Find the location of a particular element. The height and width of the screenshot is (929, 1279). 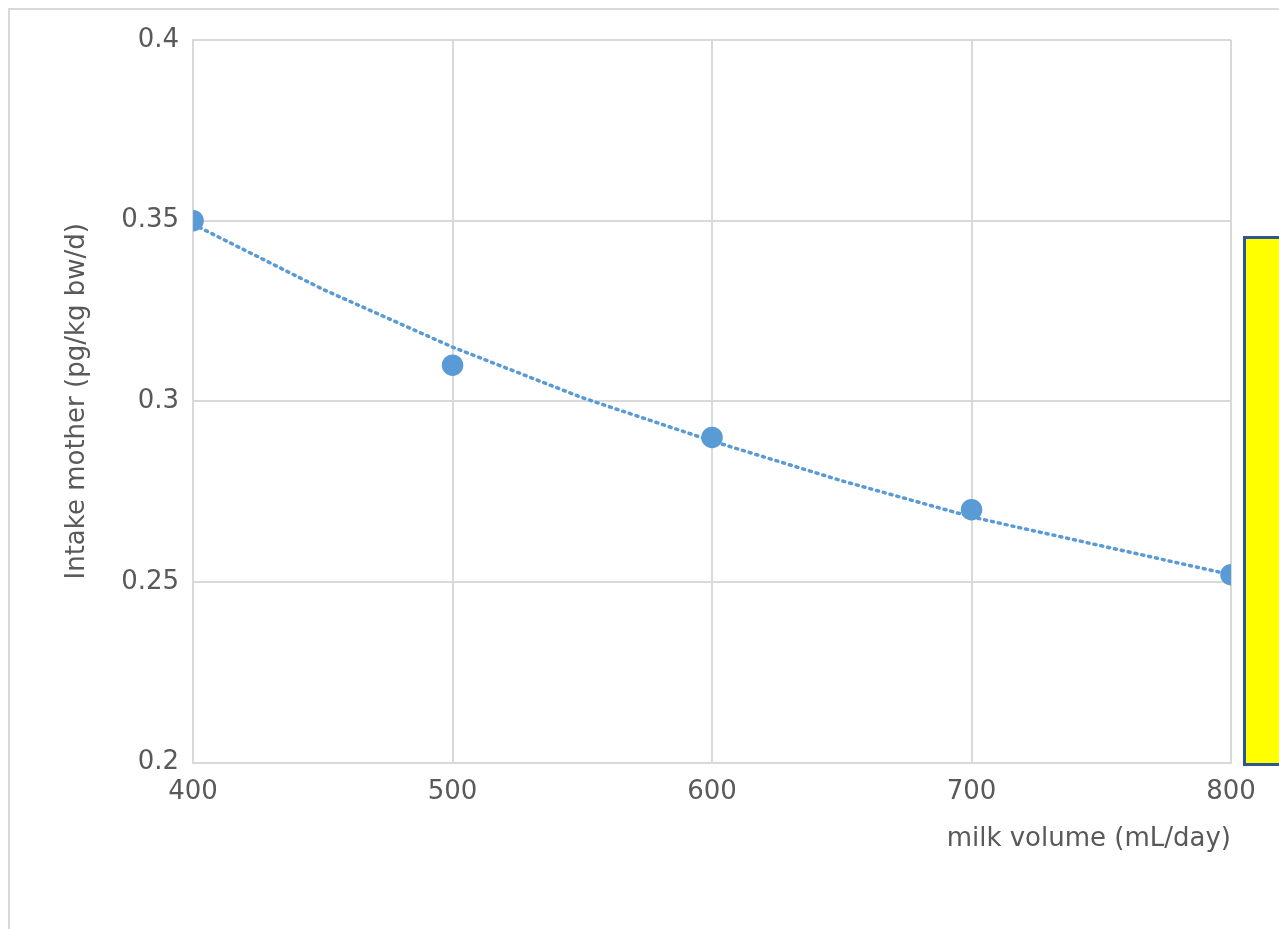

x-axis-title: milk volume (mL/day) is located at coordinates (1088, 837).